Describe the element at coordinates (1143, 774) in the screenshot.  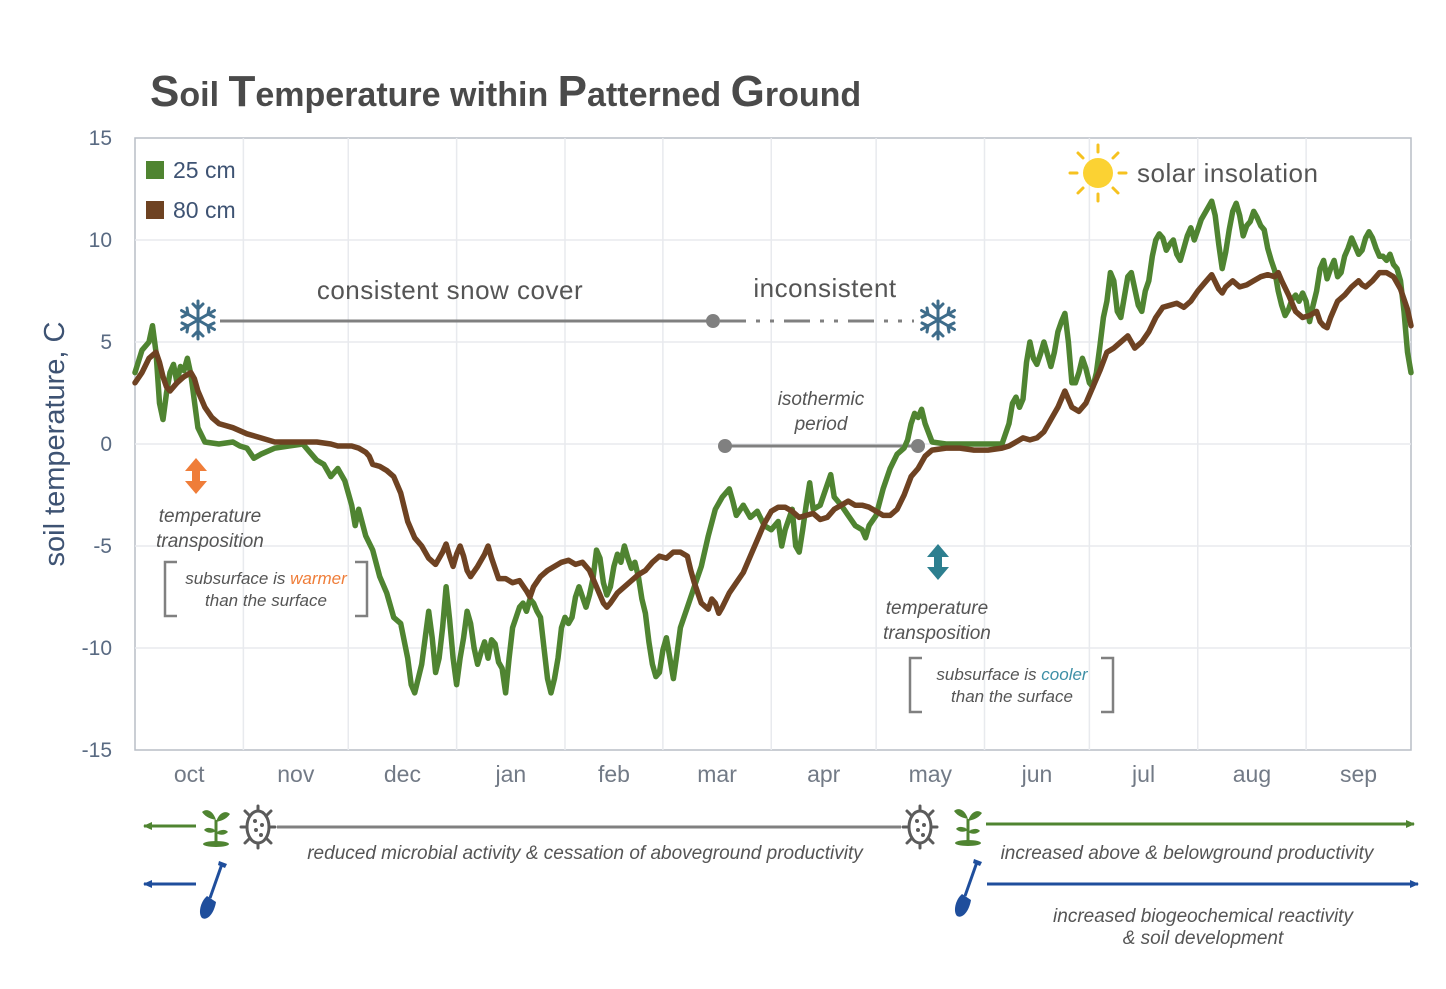
I see `x-month-label: jul` at that location.